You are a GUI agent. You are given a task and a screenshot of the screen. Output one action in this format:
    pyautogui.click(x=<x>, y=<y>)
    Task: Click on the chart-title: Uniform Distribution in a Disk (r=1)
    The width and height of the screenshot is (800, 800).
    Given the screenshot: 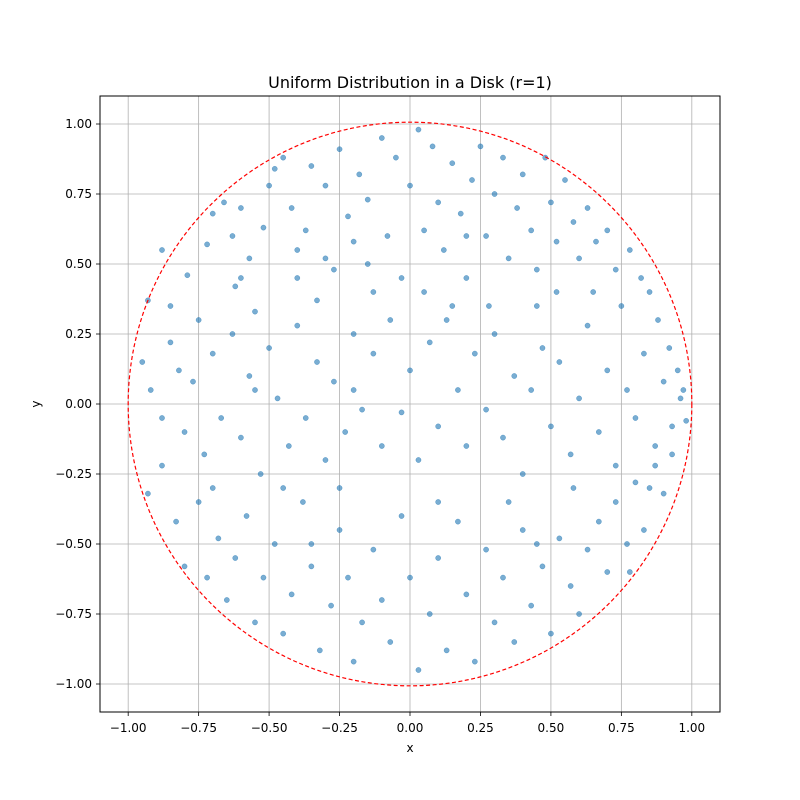 What is the action you would take?
    pyautogui.click(x=410, y=82)
    